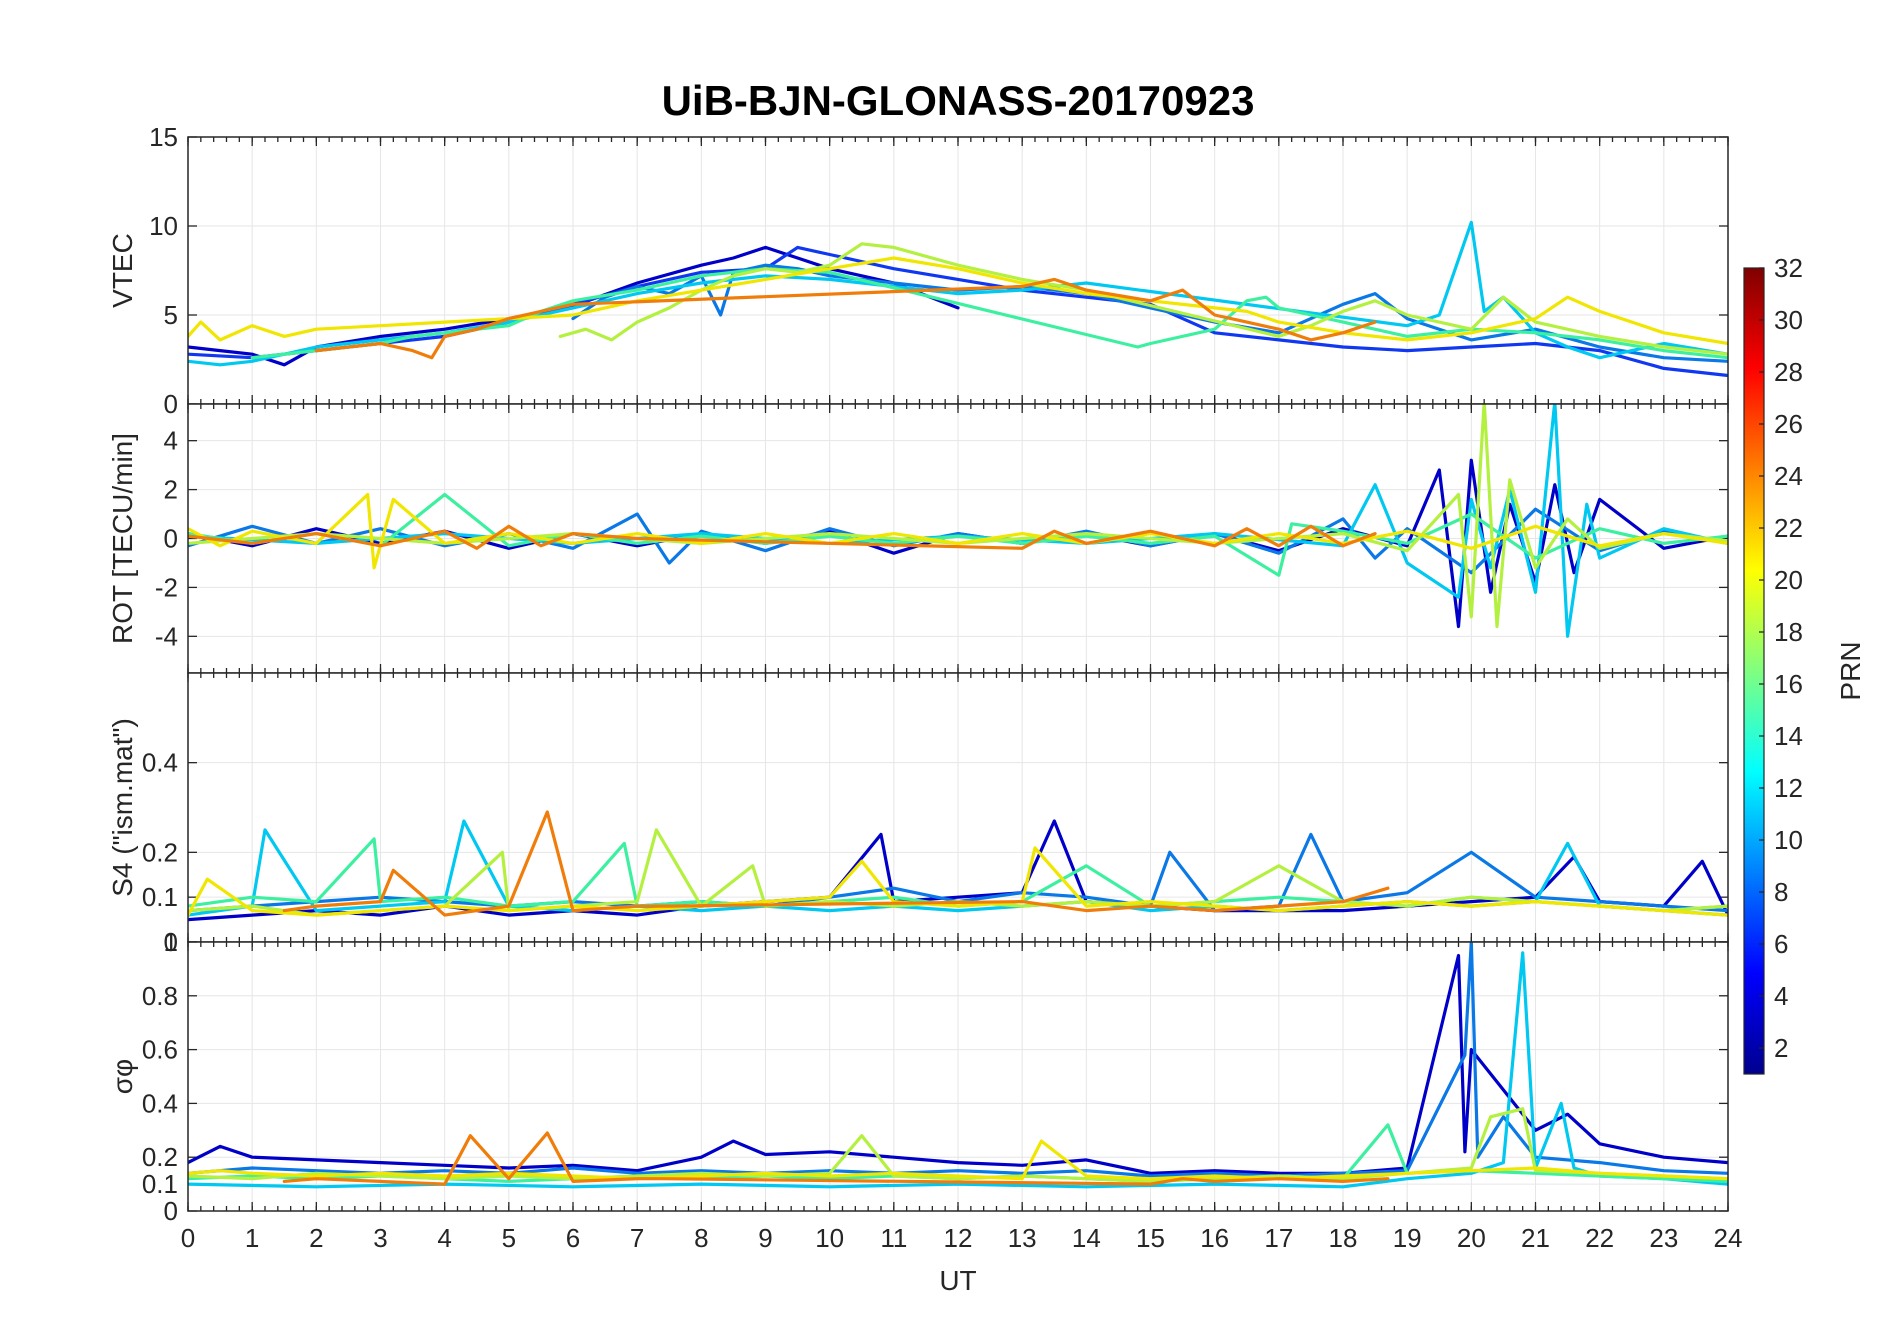 This screenshot has height=1330, width=1902. What do you see at coordinates (1781, 892) in the screenshot?
I see `colorbar-tick-label: 8` at bounding box center [1781, 892].